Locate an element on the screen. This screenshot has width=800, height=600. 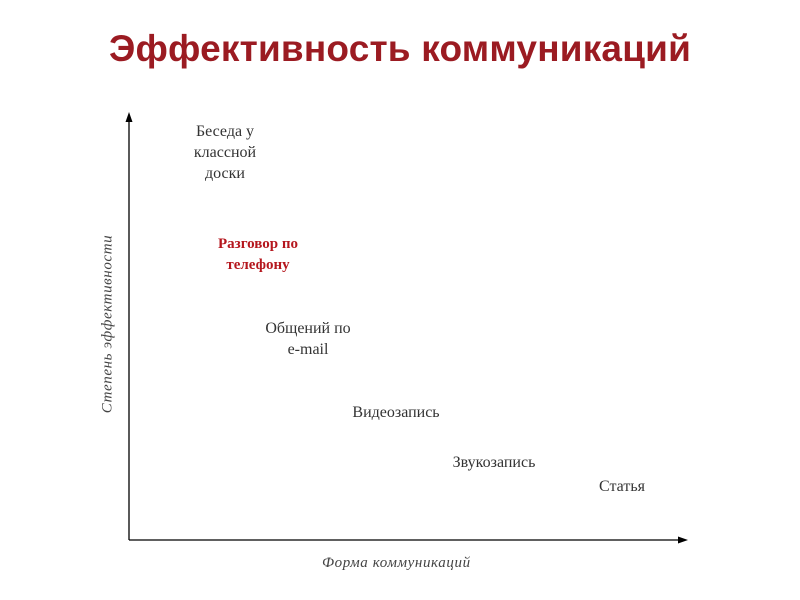
item-email: Общений по e-mail is located at coordinates (308, 339).